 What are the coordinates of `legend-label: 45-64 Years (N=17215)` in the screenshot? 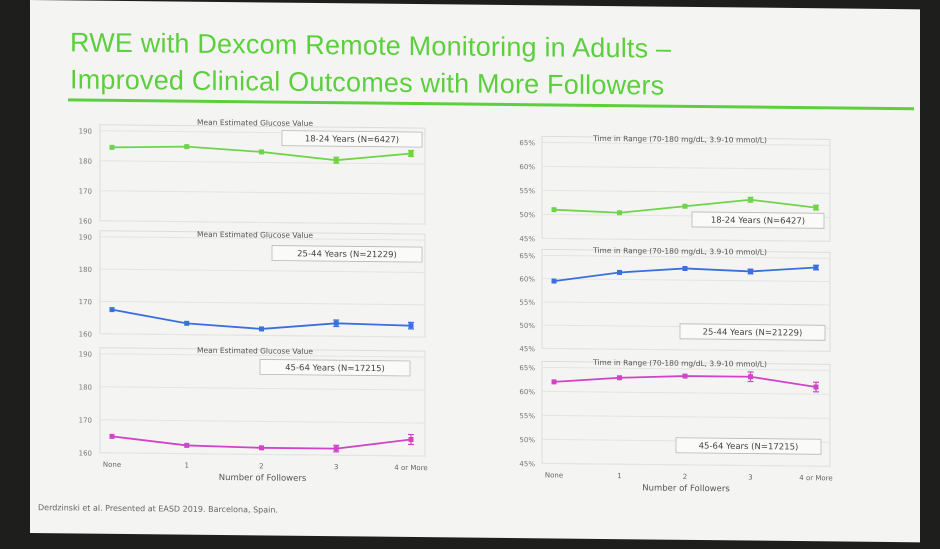 It's located at (335, 368).